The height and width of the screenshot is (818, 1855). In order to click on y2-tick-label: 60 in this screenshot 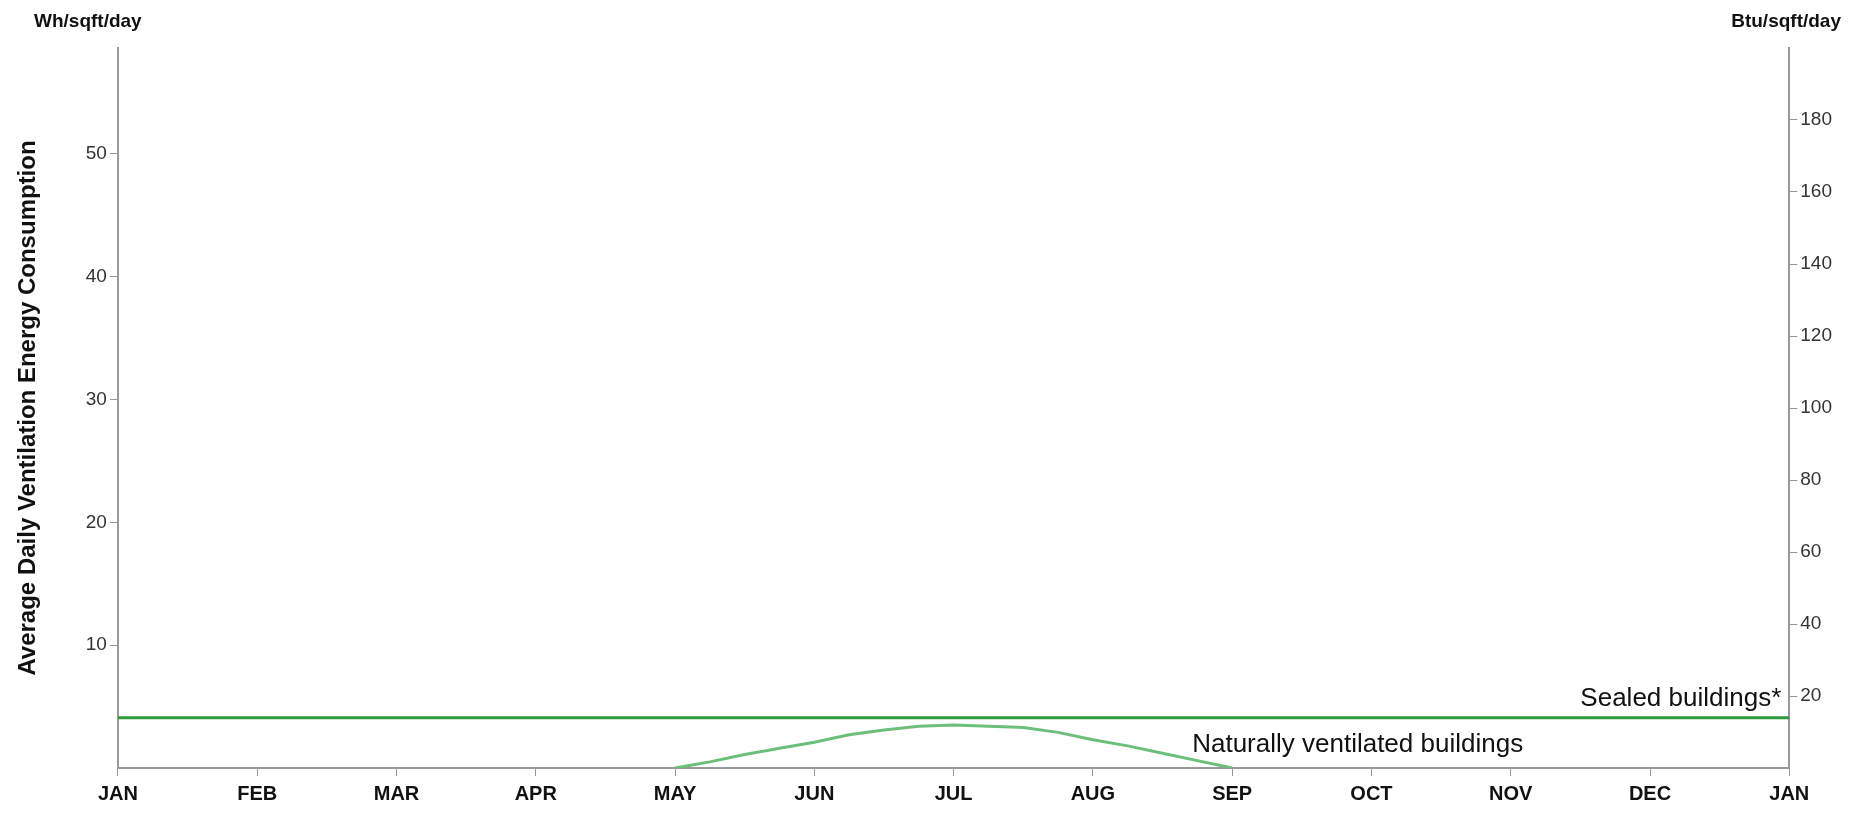, I will do `click(1811, 551)`.